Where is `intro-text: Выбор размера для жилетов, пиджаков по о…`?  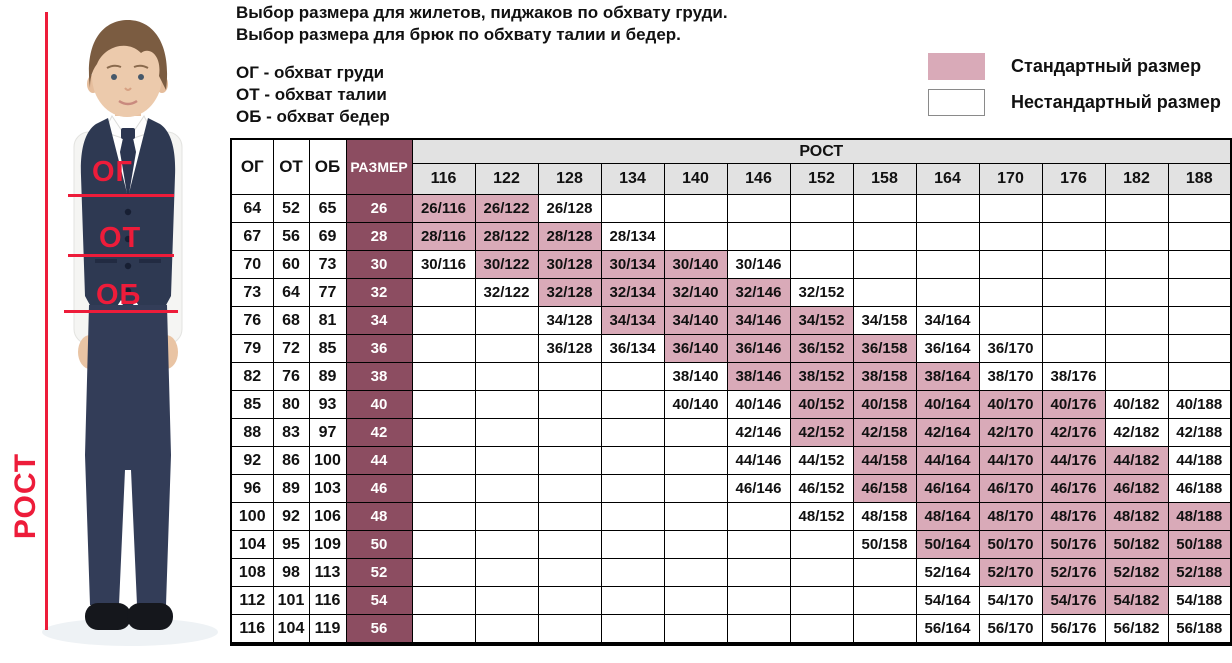 intro-text: Выбор размера для жилетов, пиджаков по о… is located at coordinates (482, 65).